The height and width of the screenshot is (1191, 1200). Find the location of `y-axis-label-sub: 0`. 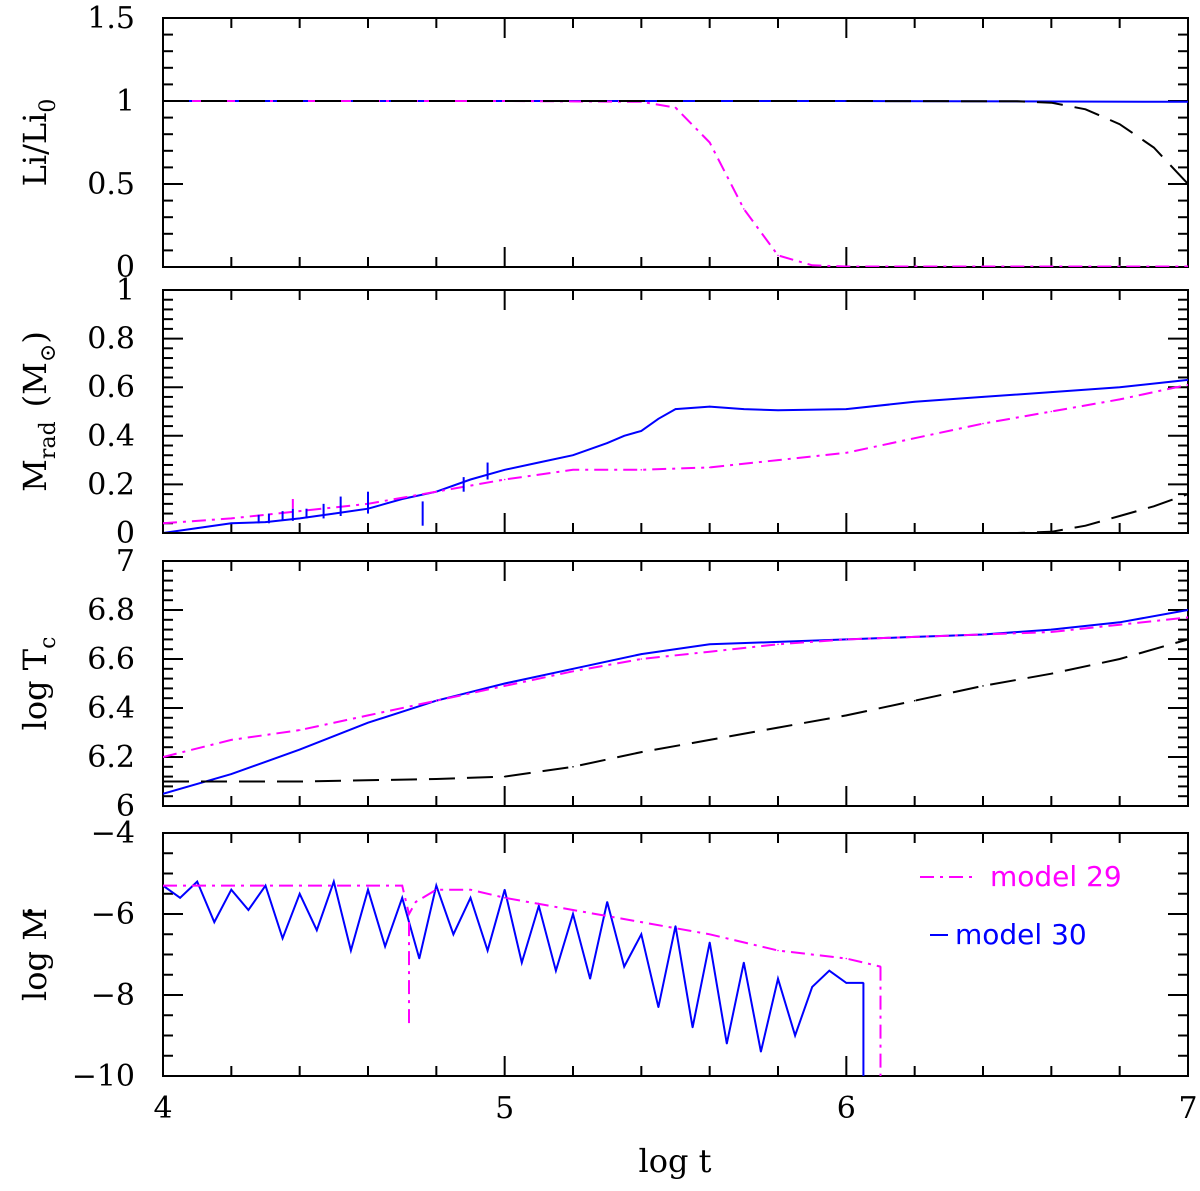

y-axis-label-sub: 0 is located at coordinates (48, 106).